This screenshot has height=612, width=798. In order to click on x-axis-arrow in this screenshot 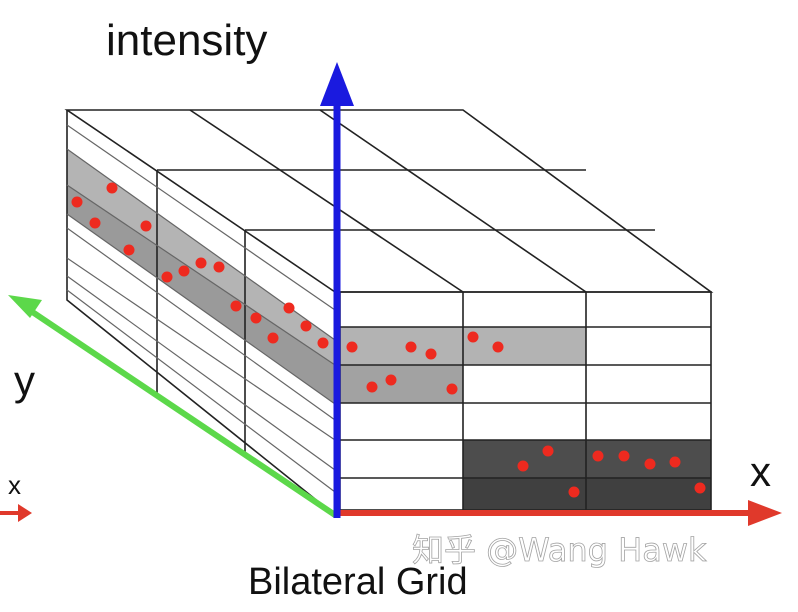, I will do `click(558, 513)`.